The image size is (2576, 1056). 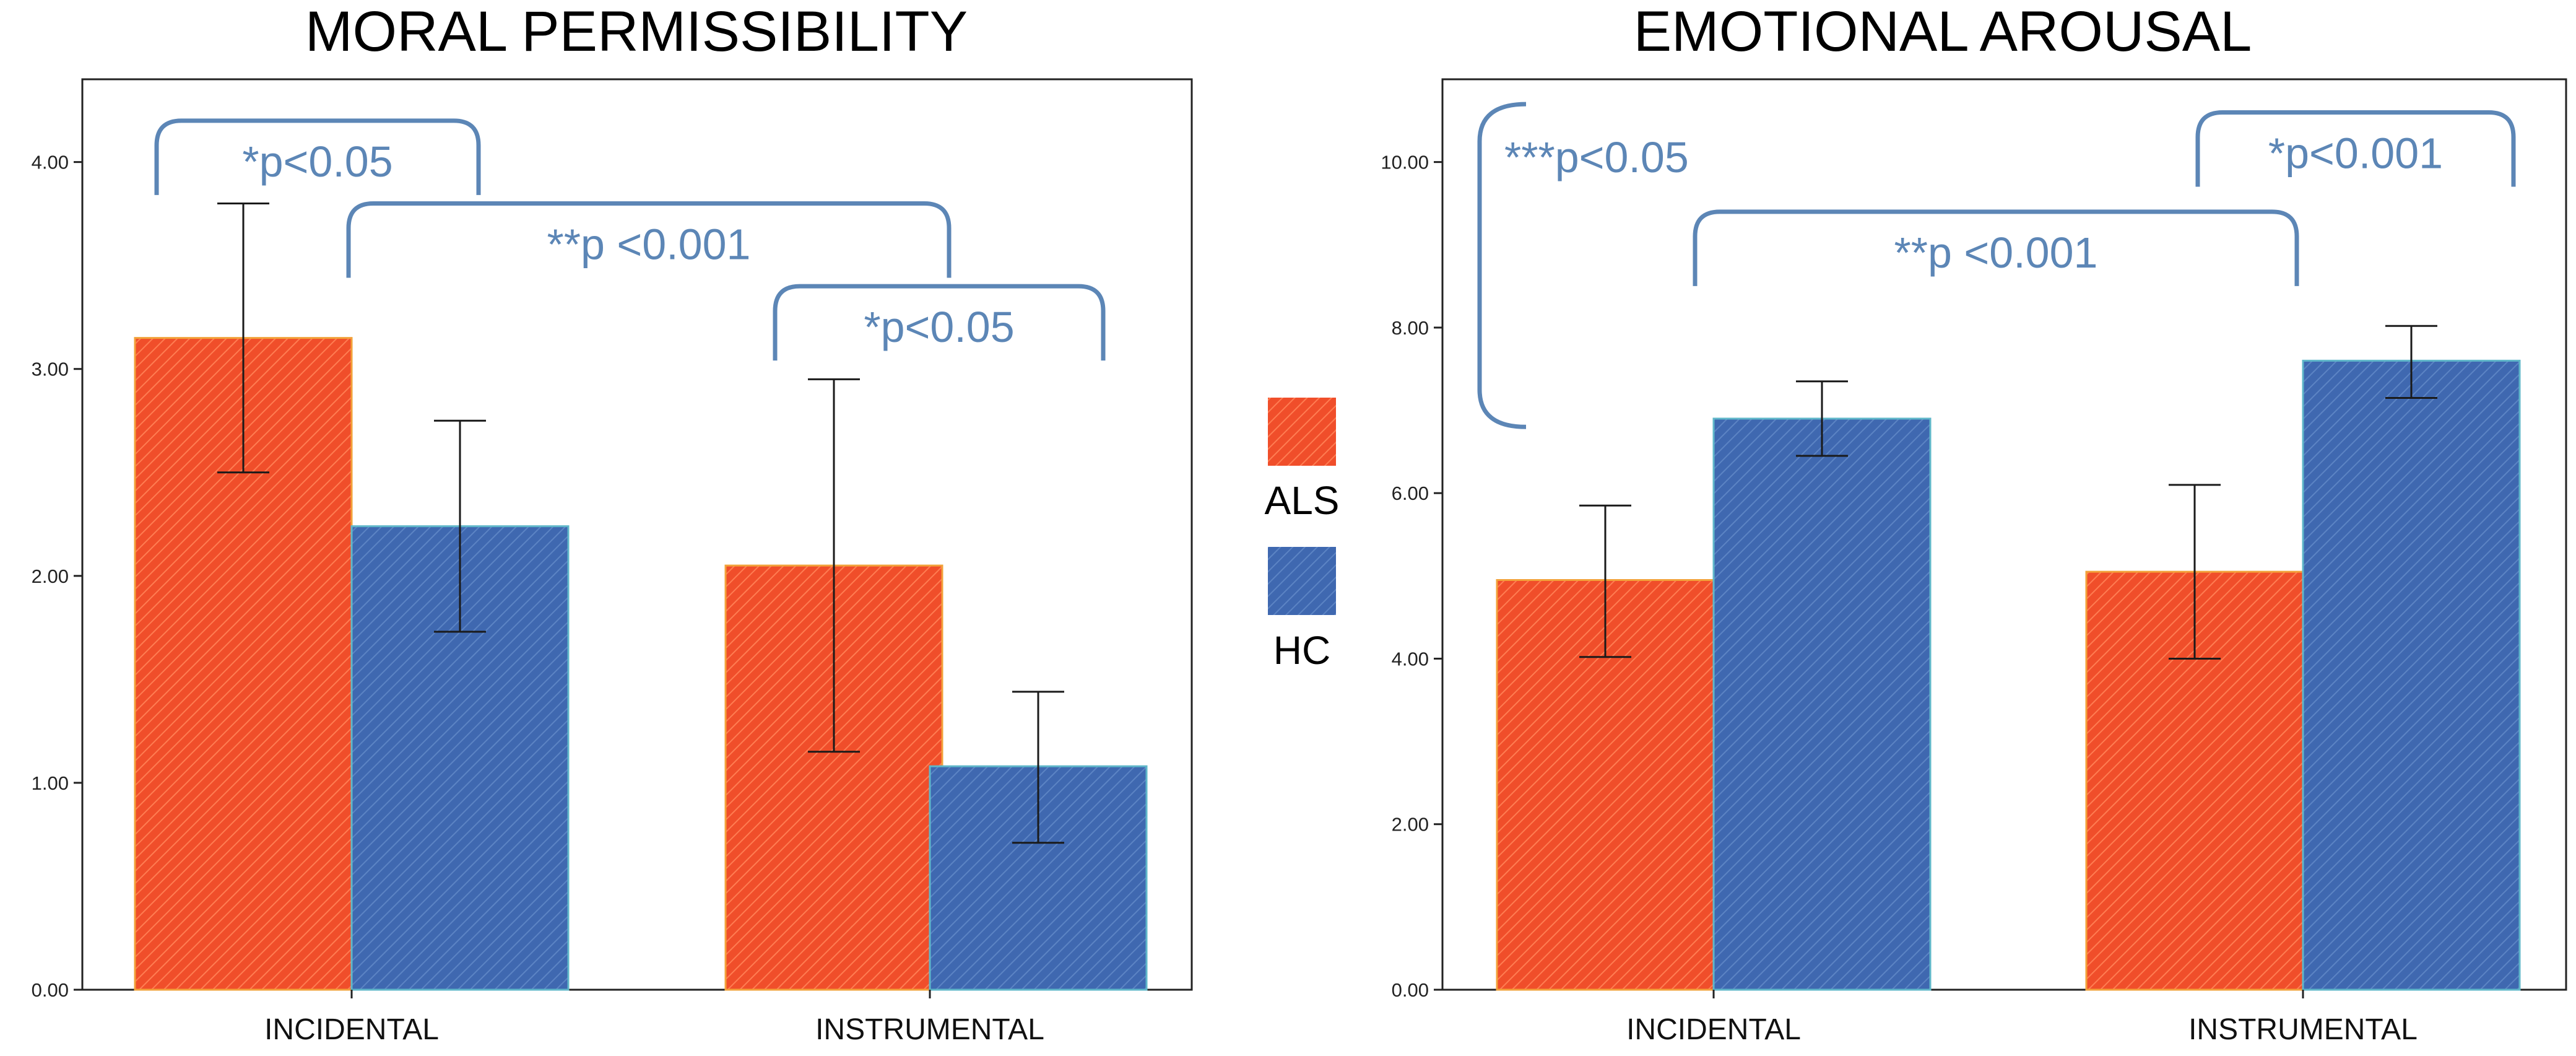 I want to click on legend-swatch-als, so click(x=1302, y=432).